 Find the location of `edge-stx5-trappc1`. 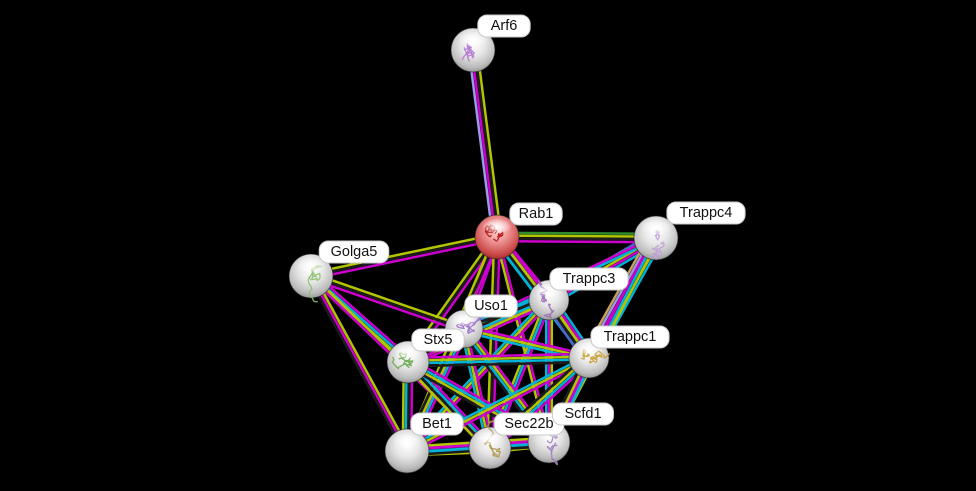

edge-stx5-trappc1 is located at coordinates (498, 360).